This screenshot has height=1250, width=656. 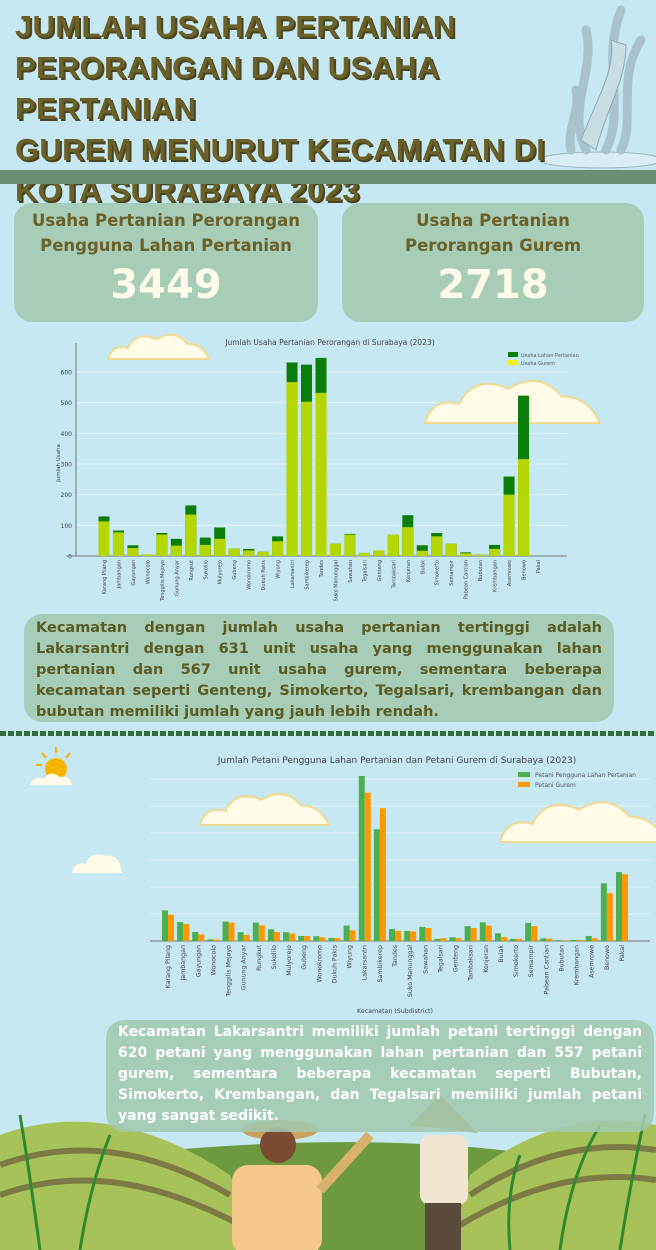 I want to click on x-tick-label: Wiyung, so click(x=279, y=569).